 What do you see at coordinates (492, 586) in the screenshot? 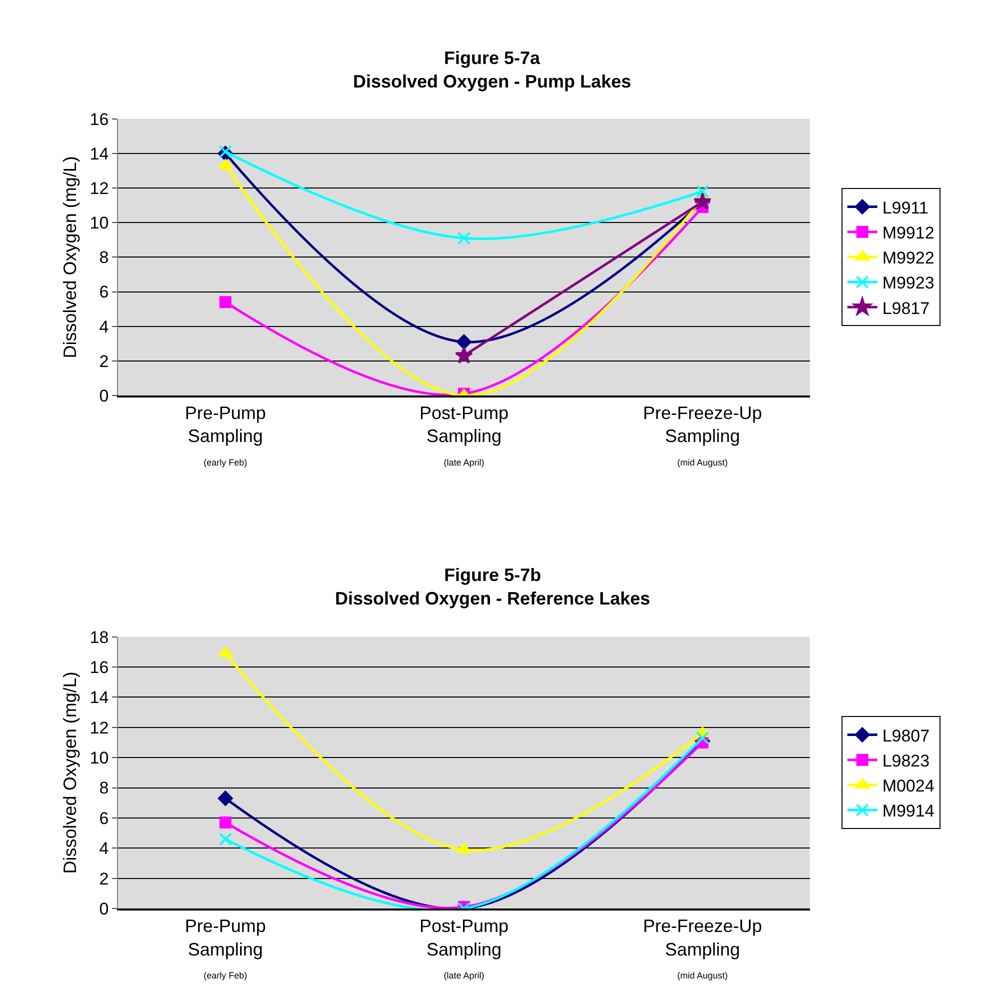
I see `chart-title: Figure 5-7b Dissolved Oxygen - Reference Lakes` at bounding box center [492, 586].